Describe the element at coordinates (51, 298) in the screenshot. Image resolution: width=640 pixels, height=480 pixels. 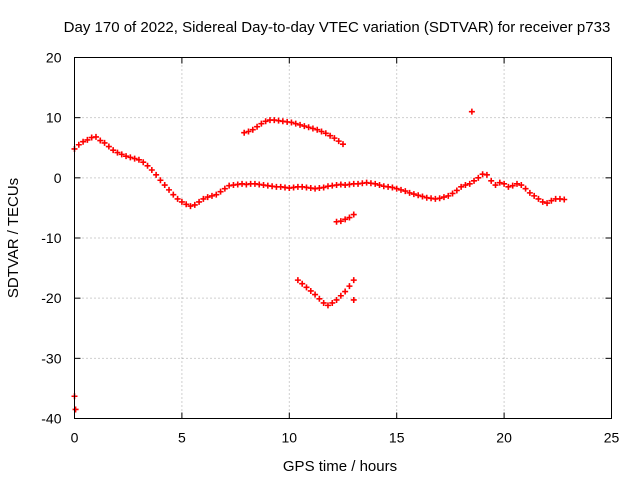
I see `y-tick-label: -20` at that location.